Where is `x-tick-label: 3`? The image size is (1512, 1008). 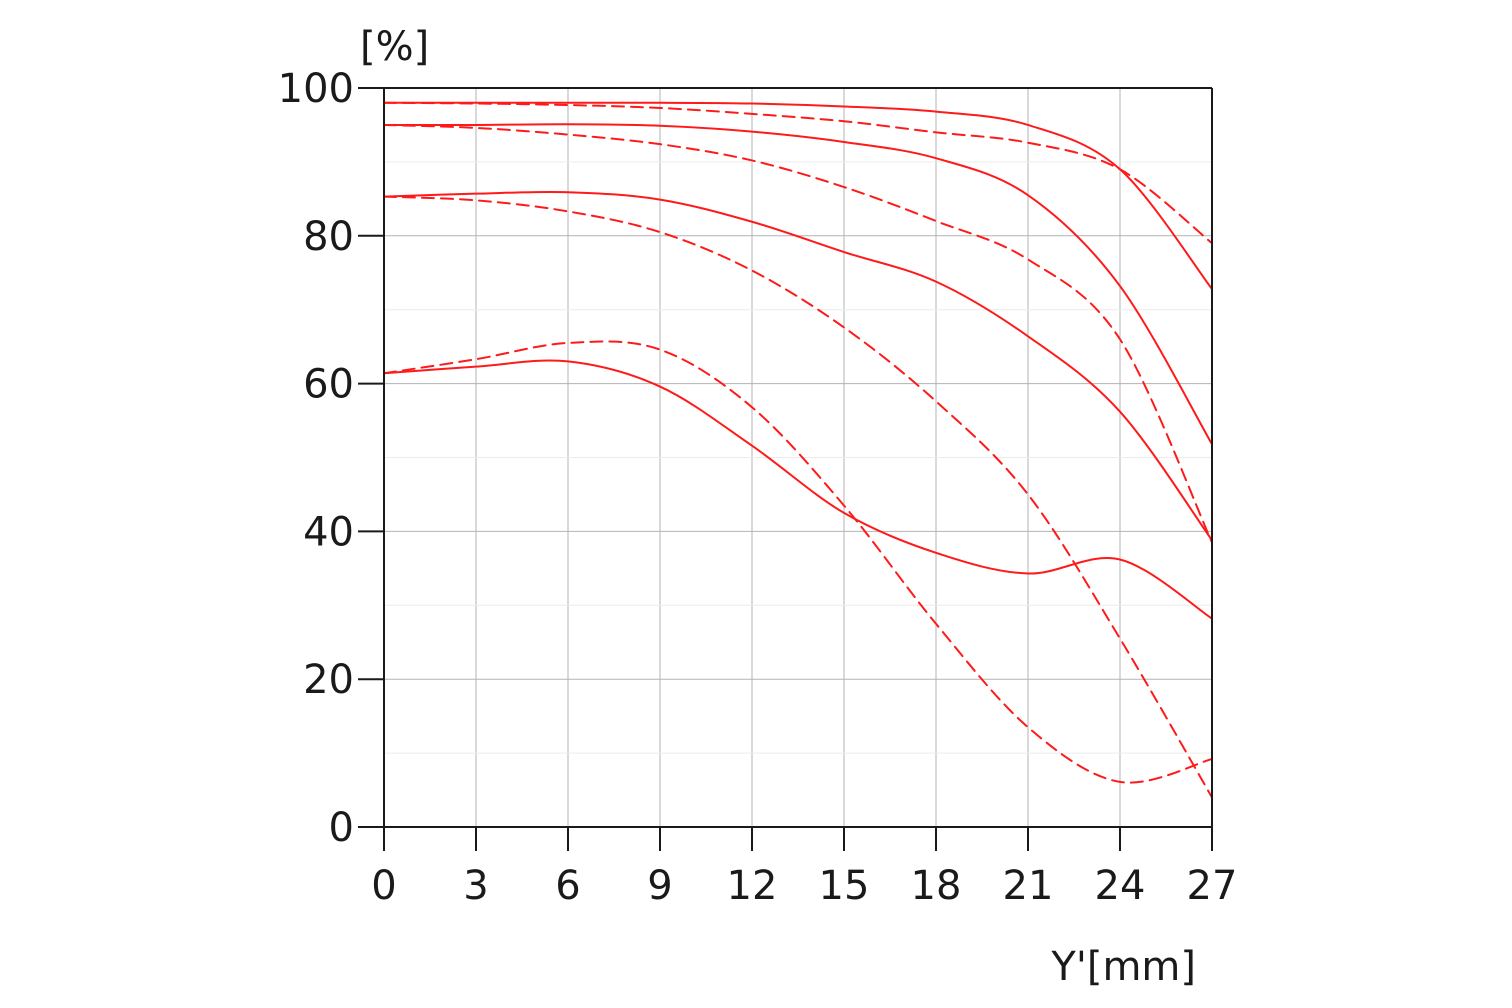
x-tick-label: 3 is located at coordinates (475, 886).